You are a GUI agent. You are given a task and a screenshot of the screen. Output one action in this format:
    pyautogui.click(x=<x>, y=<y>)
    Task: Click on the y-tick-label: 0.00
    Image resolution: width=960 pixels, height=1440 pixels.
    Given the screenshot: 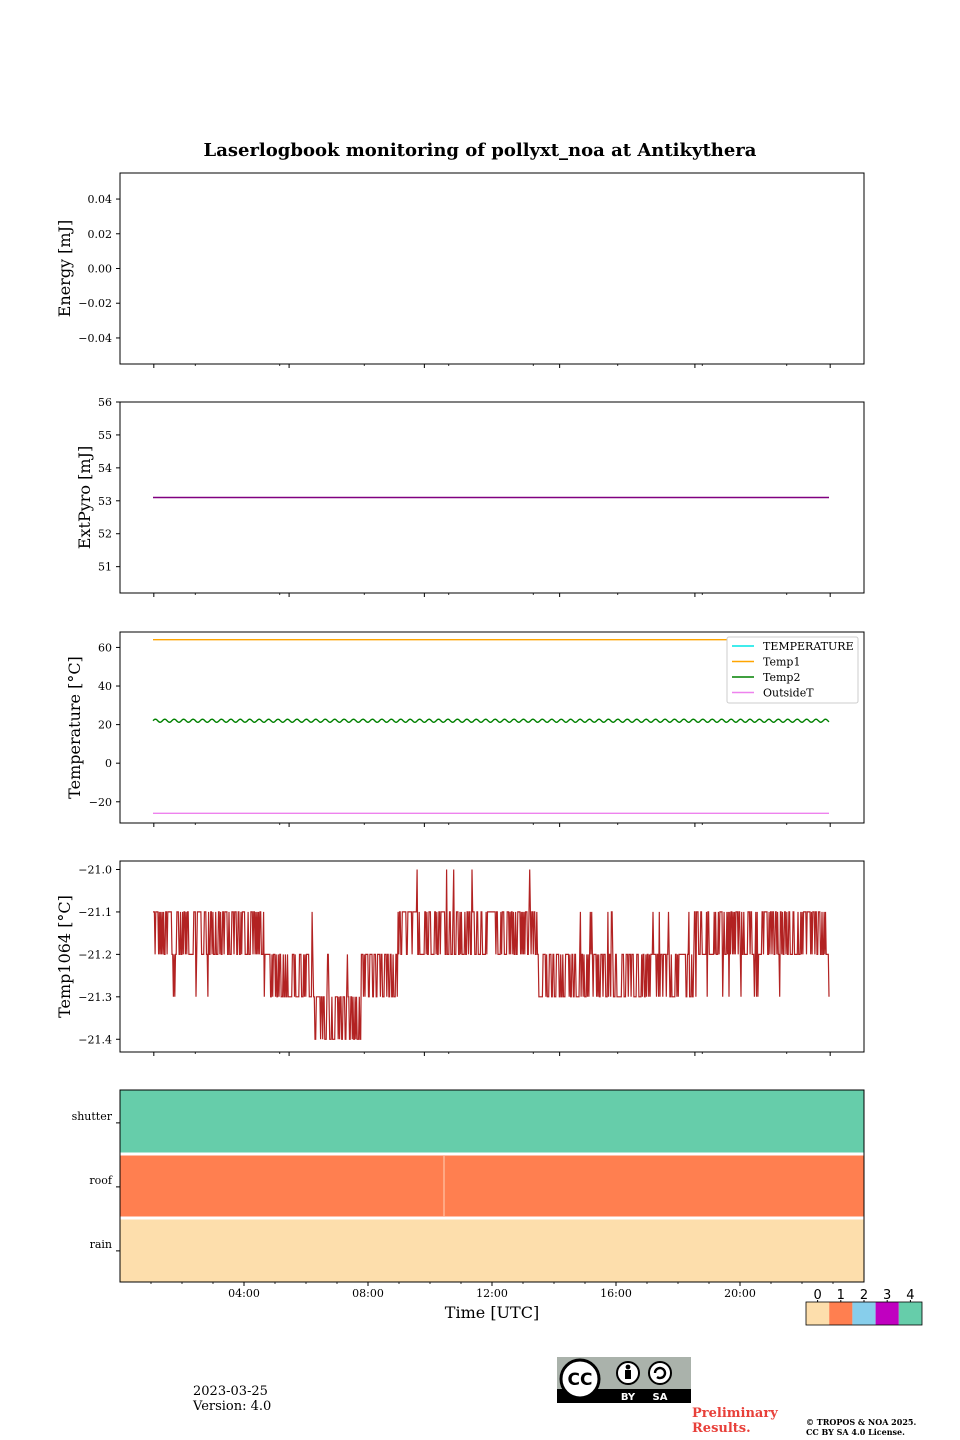 What is the action you would take?
    pyautogui.click(x=100, y=269)
    